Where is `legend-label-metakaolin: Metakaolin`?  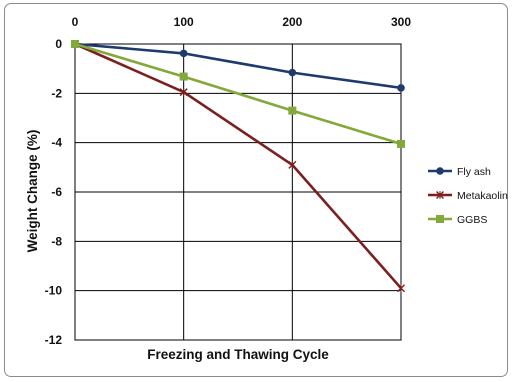
legend-label-metakaolin: Metakaolin is located at coordinates (482, 196).